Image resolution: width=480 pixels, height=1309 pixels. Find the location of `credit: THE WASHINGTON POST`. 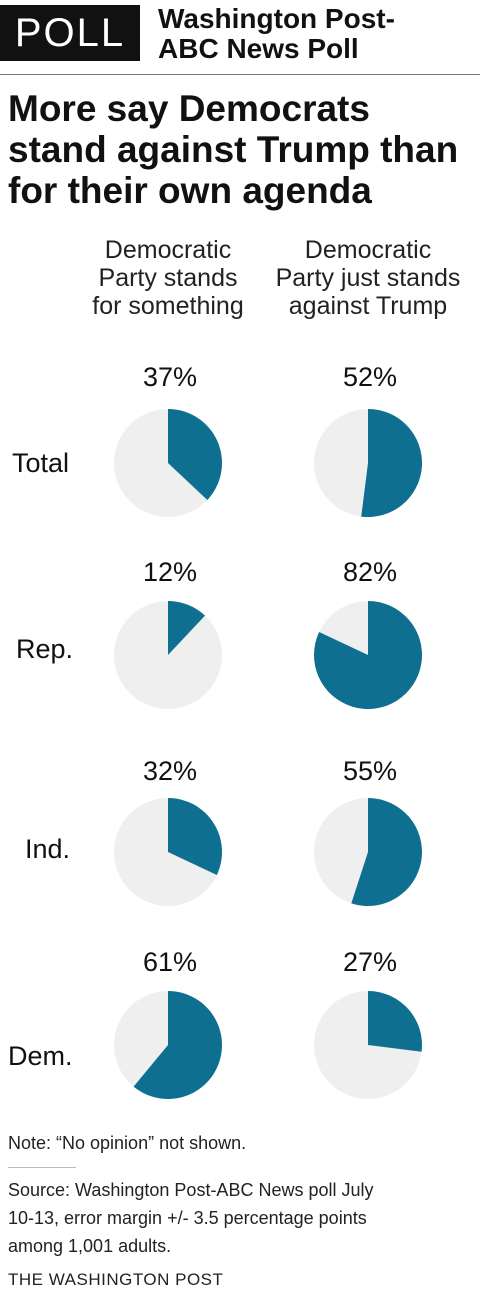

credit: THE WASHINGTON POST is located at coordinates (116, 1279).